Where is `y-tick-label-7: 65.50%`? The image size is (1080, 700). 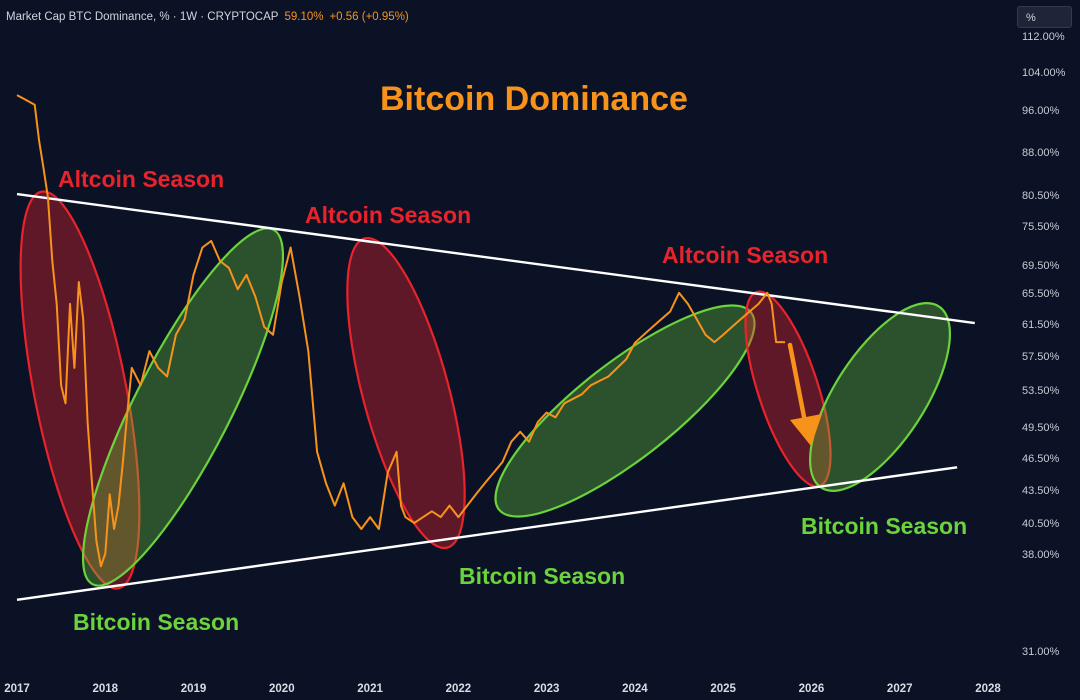 y-tick-label-7: 65.50% is located at coordinates (1041, 294).